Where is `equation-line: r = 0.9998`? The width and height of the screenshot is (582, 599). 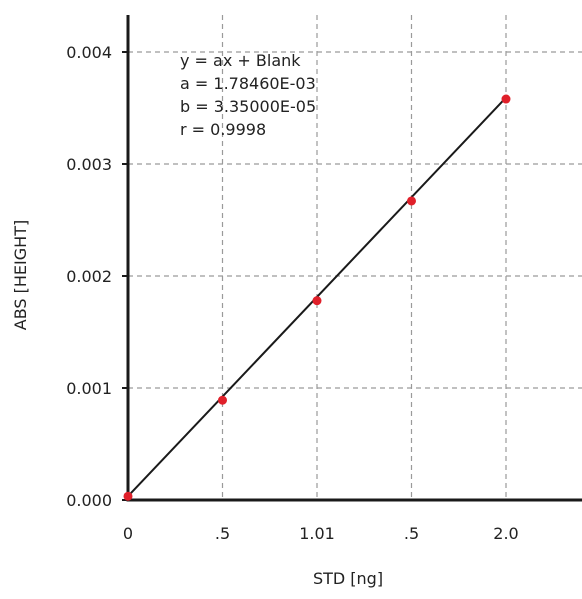
equation-line: r = 0.9998 is located at coordinates (223, 129).